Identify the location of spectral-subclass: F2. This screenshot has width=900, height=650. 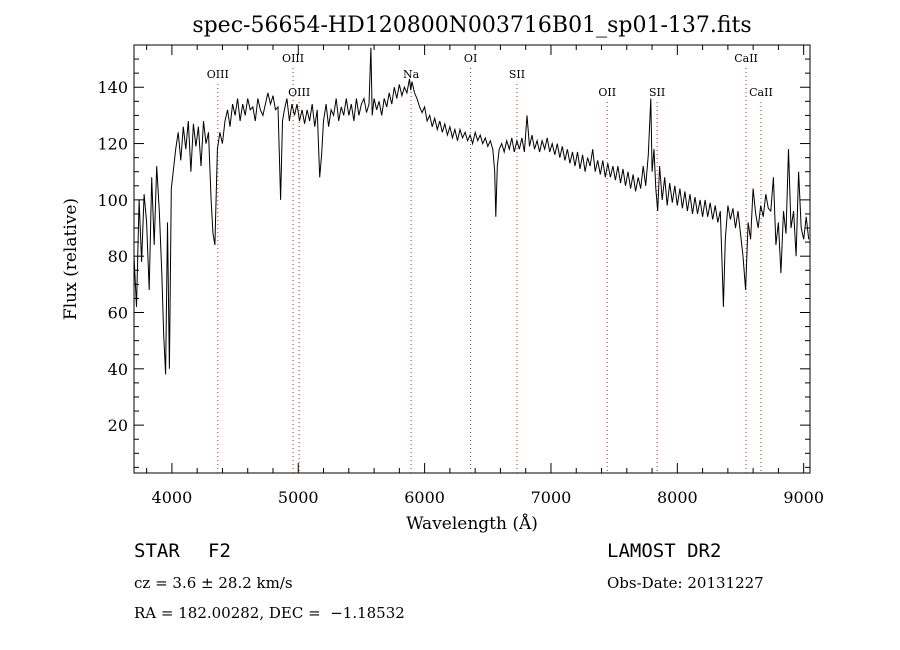
(219, 551).